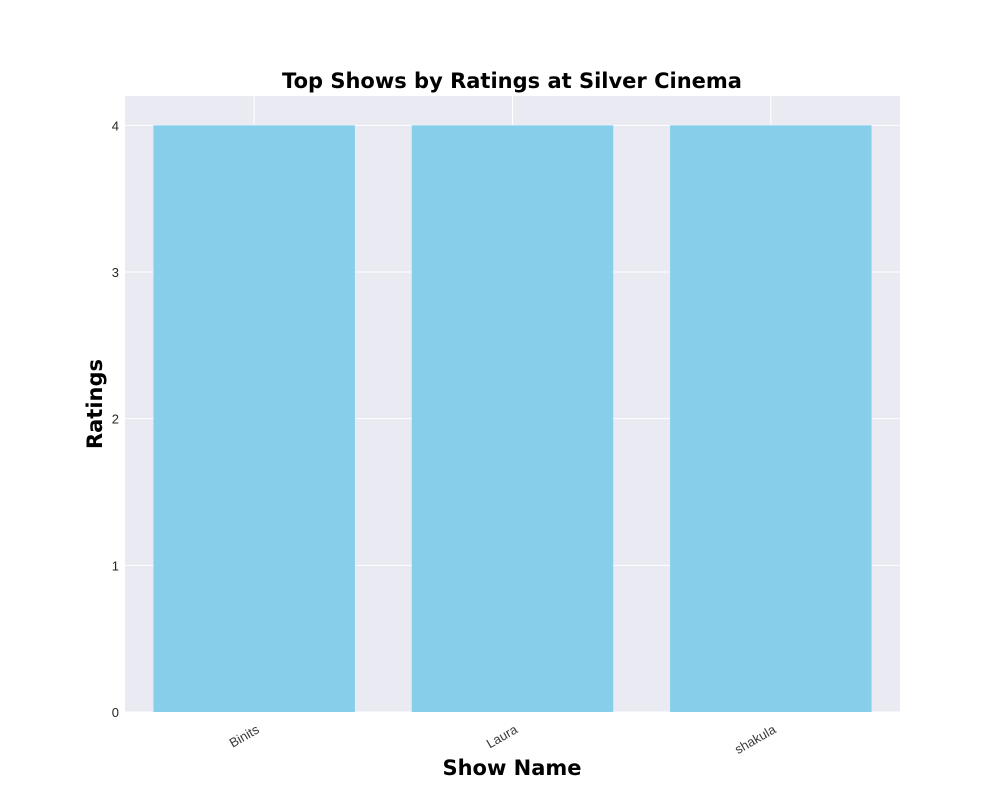  I want to click on bar-shakula, so click(771, 419).